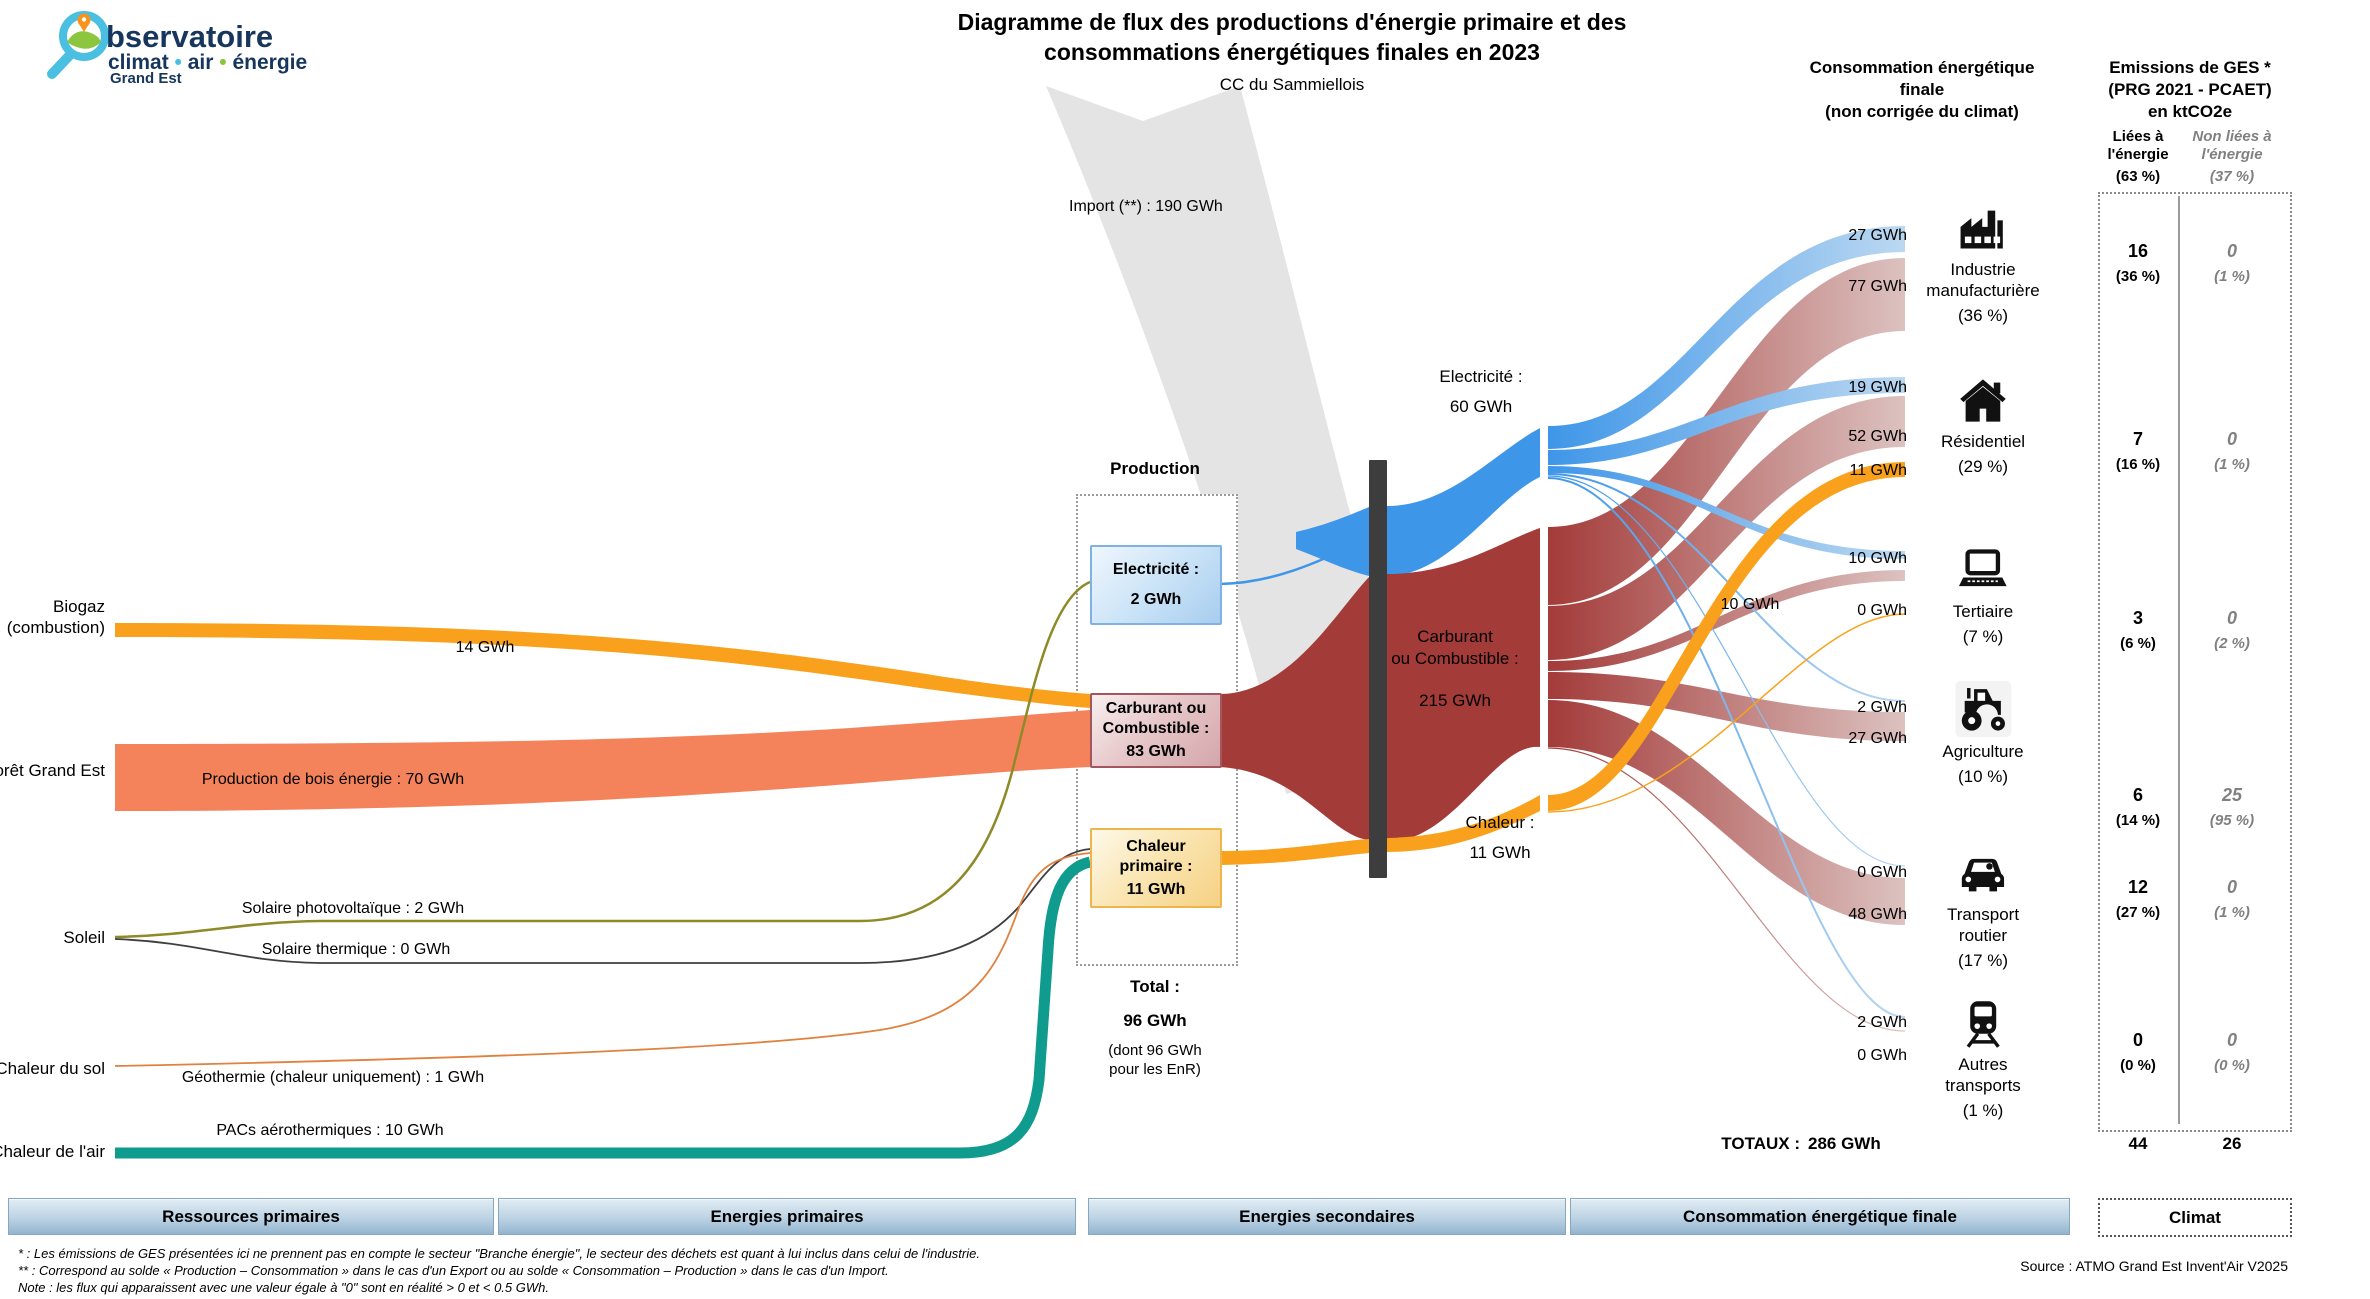 This screenshot has width=2370, height=1299. What do you see at coordinates (52, 1068) in the screenshot?
I see `source-chaleur-sol: Chaleur du sol` at bounding box center [52, 1068].